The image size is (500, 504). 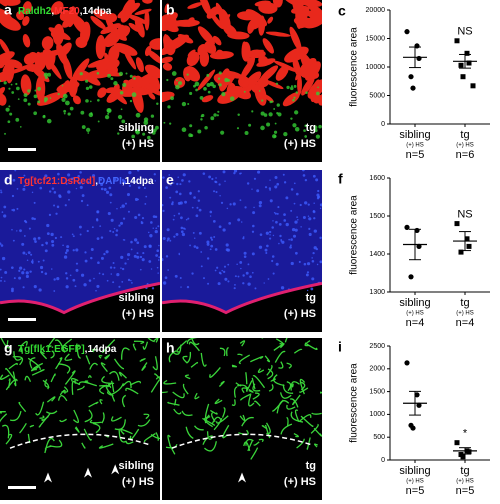 I want to click on n-label: n=5, so click(x=415, y=155).